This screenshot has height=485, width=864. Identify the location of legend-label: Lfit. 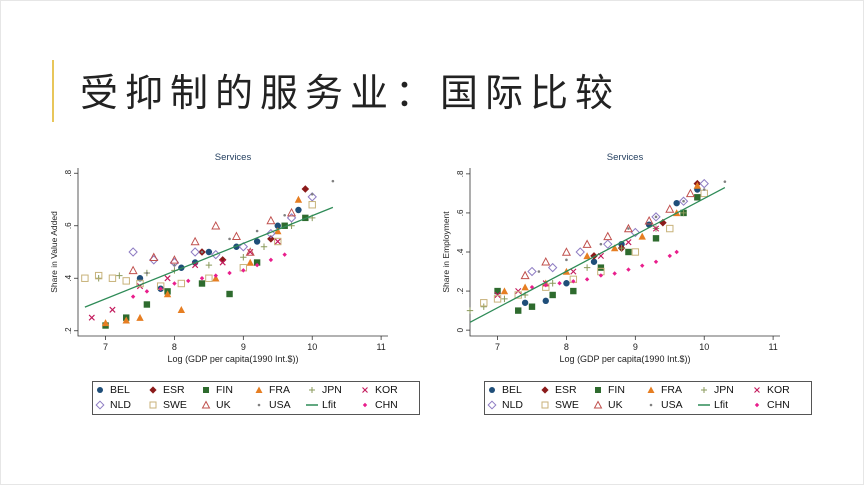
(329, 404).